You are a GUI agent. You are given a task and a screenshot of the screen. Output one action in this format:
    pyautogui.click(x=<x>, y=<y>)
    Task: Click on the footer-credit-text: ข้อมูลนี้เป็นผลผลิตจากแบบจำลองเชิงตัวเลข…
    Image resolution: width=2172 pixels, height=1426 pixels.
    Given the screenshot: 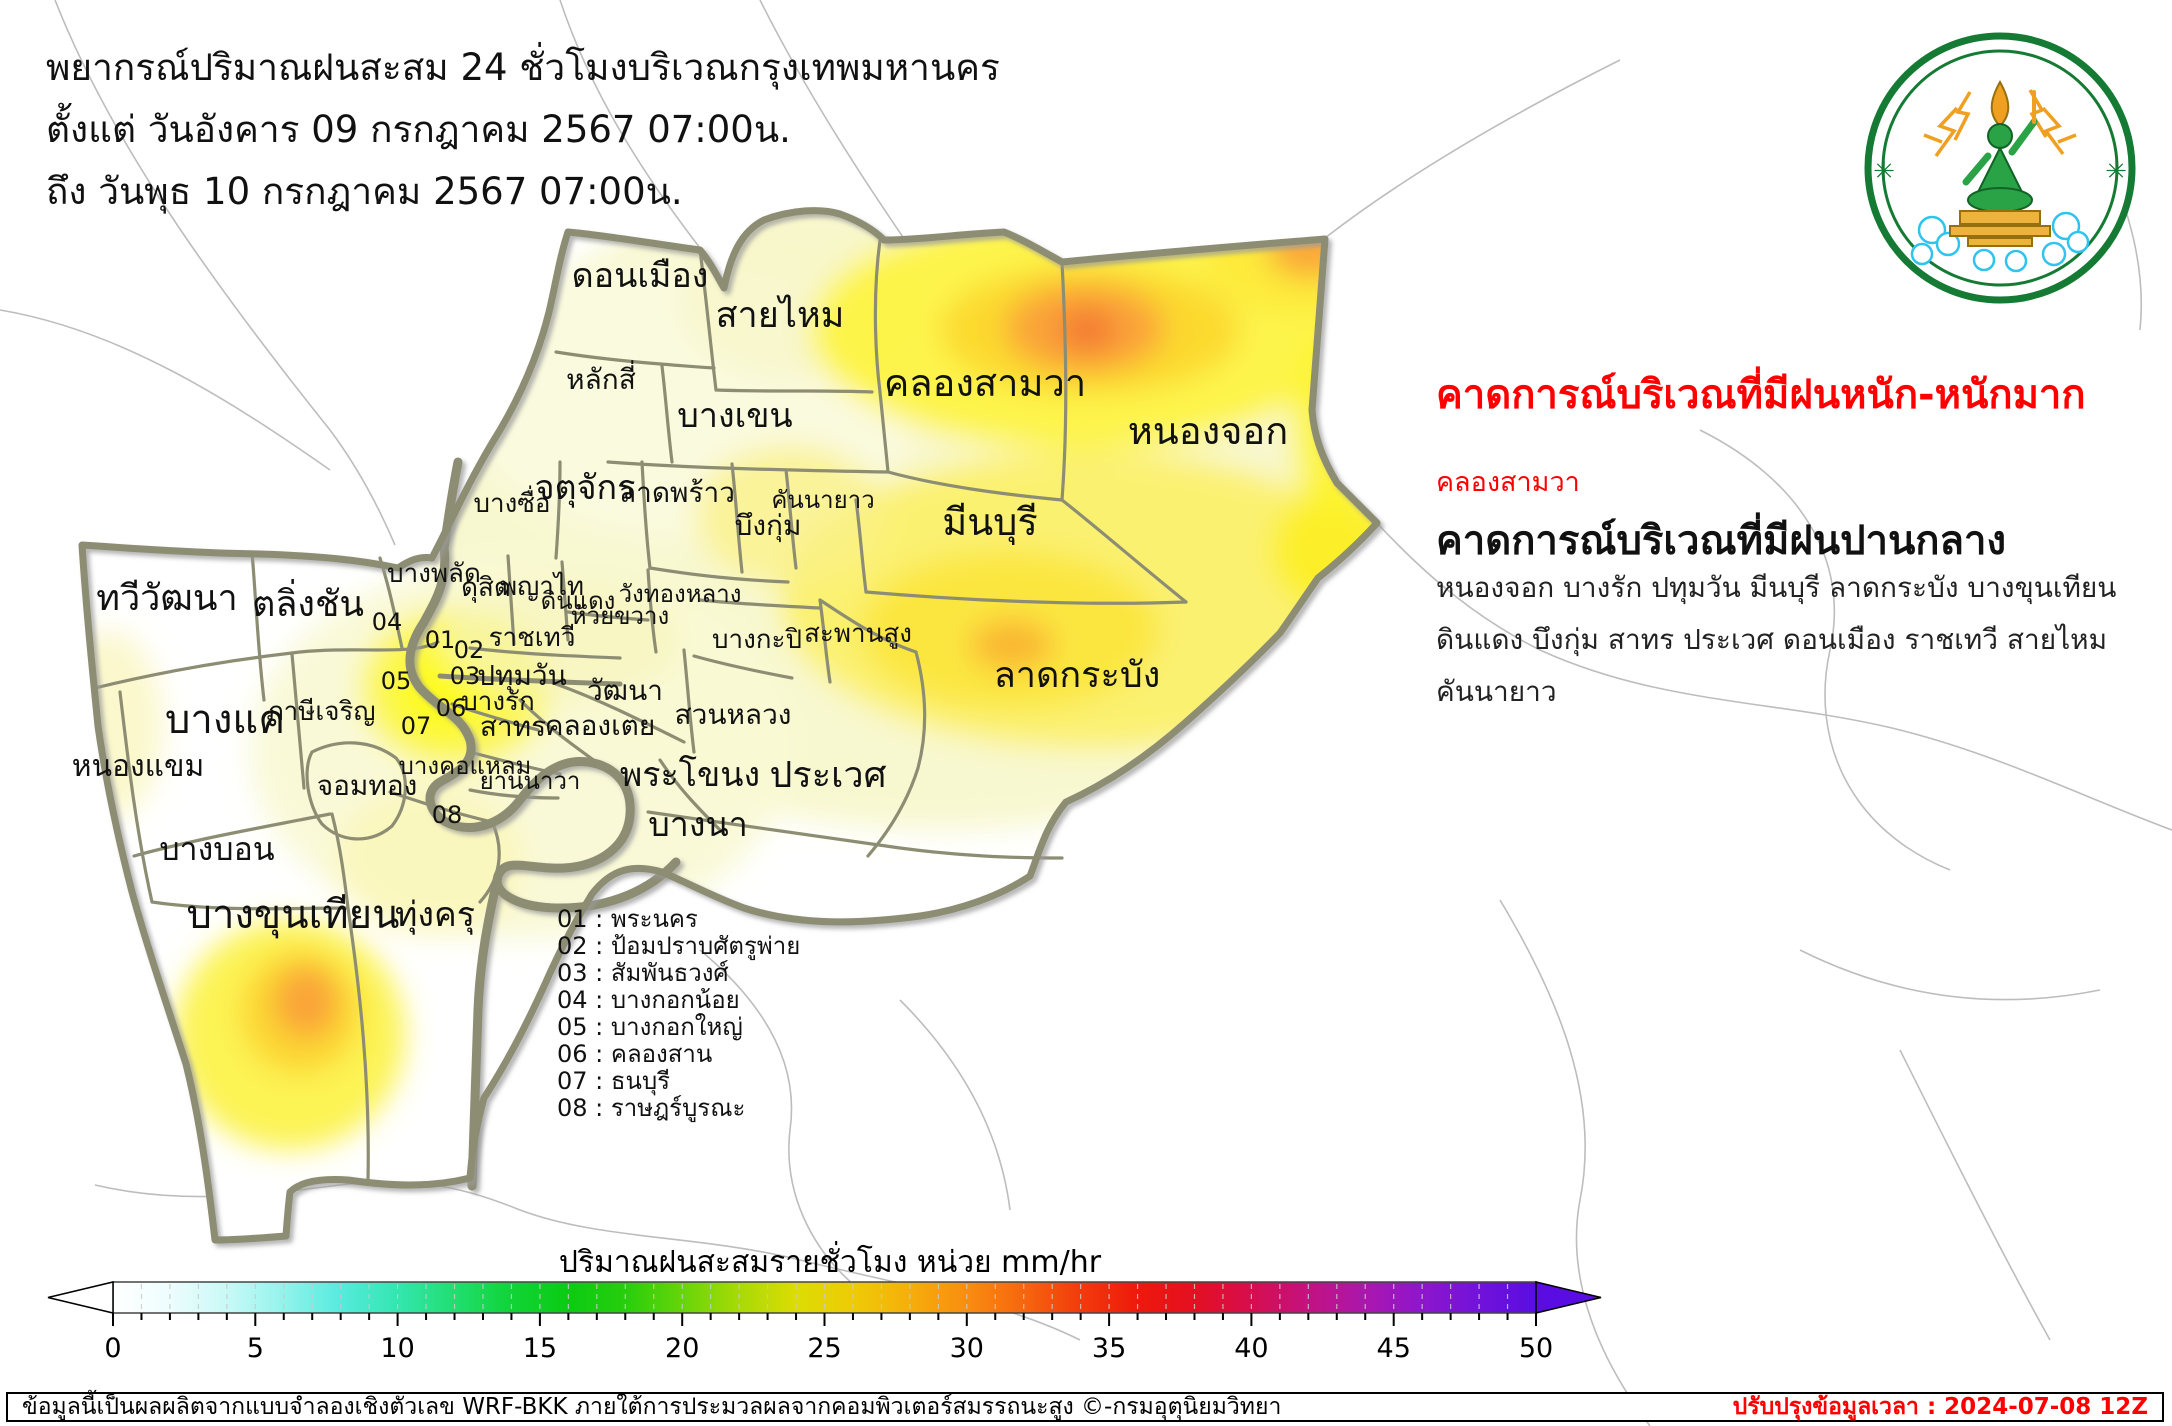 What is the action you would take?
    pyautogui.click(x=652, y=1407)
    